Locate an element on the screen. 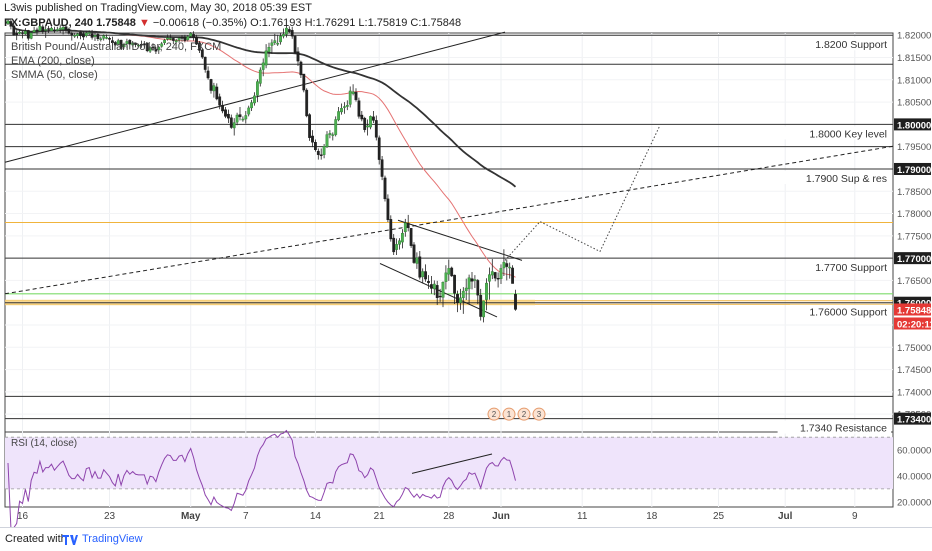 The image size is (932, 551). price-tick: 1.78000 is located at coordinates (914, 214).